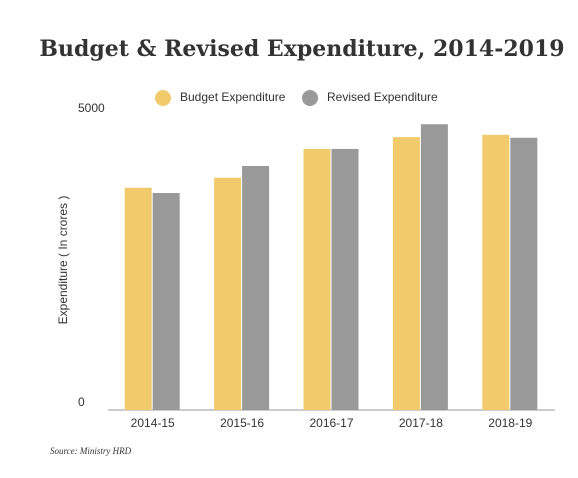  What do you see at coordinates (233, 97) in the screenshot?
I see `legend-label: Budget Expenditure` at bounding box center [233, 97].